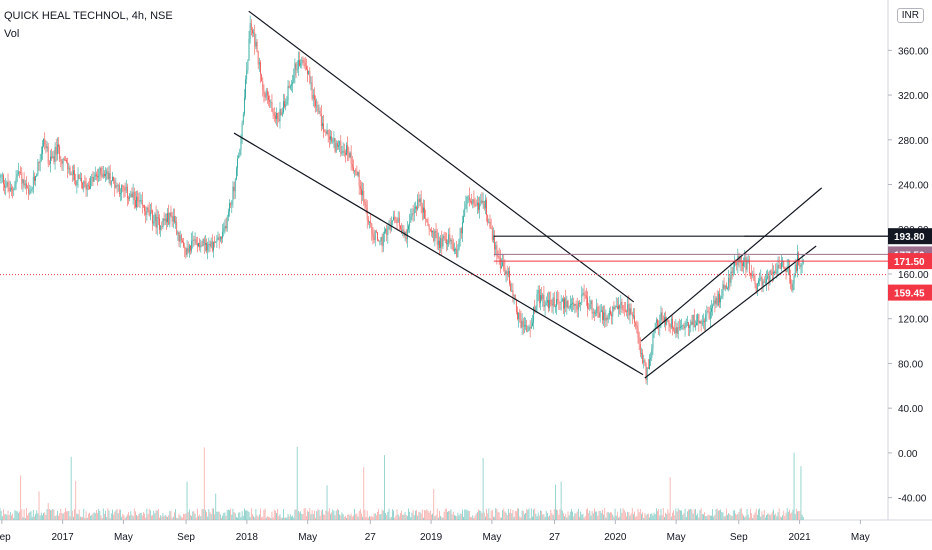  What do you see at coordinates (910, 15) in the screenshot?
I see `currency-badge: INR` at bounding box center [910, 15].